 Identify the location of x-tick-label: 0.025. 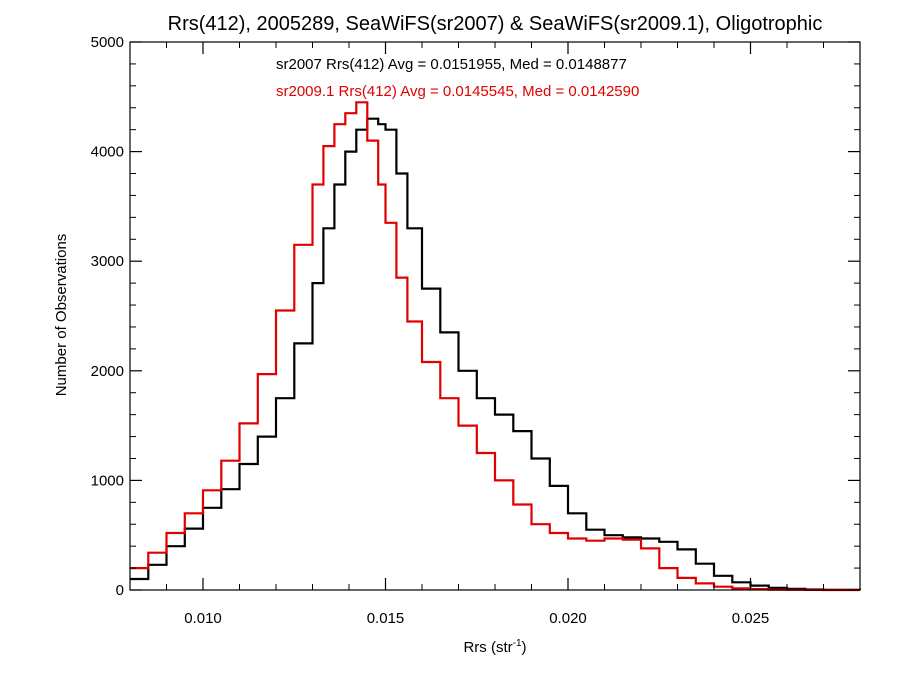
(751, 618).